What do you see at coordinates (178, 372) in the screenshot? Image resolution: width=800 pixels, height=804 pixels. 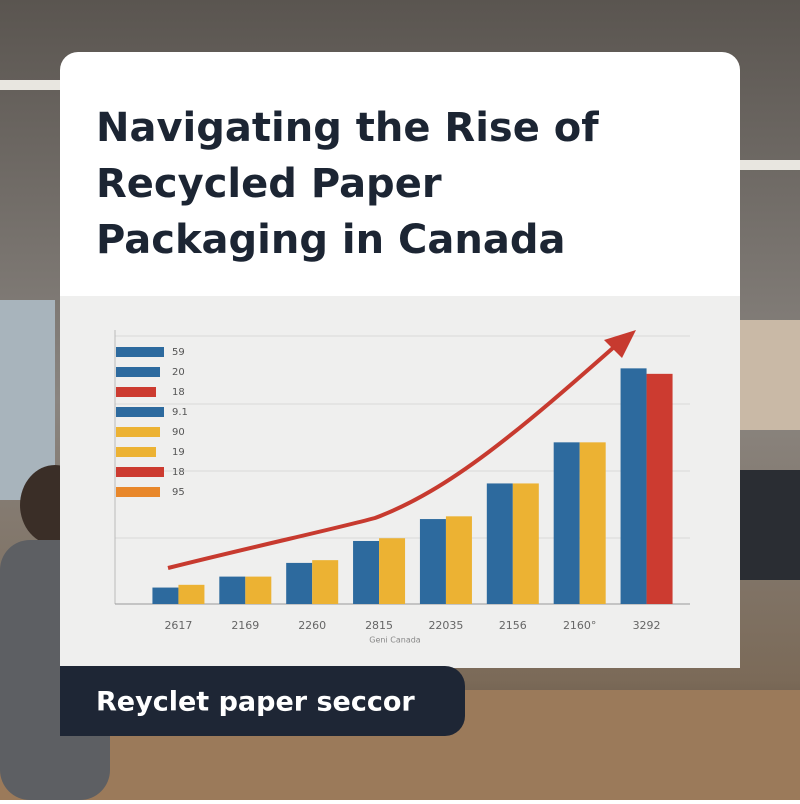 I see `side-label: 20` at bounding box center [178, 372].